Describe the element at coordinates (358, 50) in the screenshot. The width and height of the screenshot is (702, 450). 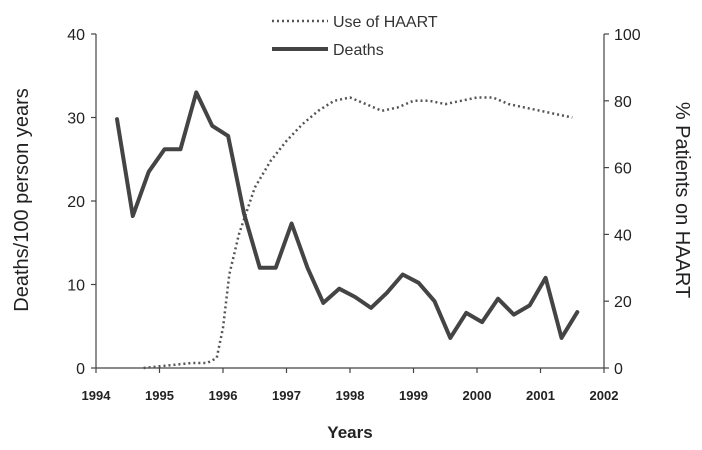
I see `legend-deaths-label: Deaths` at that location.